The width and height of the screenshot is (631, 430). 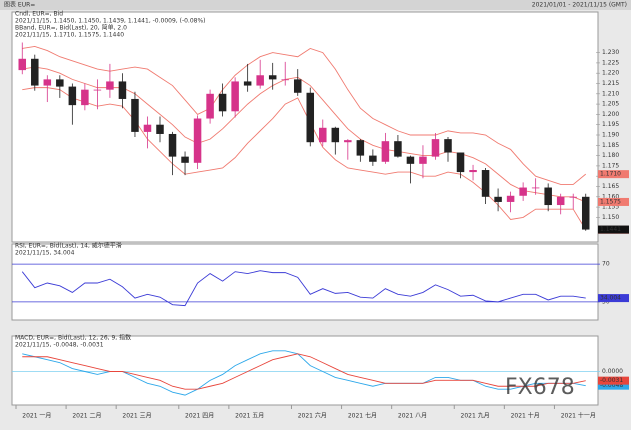 I want to click on header-right: 2021/01/01 - 2021/11/15 (GMT), so click(x=579, y=5).